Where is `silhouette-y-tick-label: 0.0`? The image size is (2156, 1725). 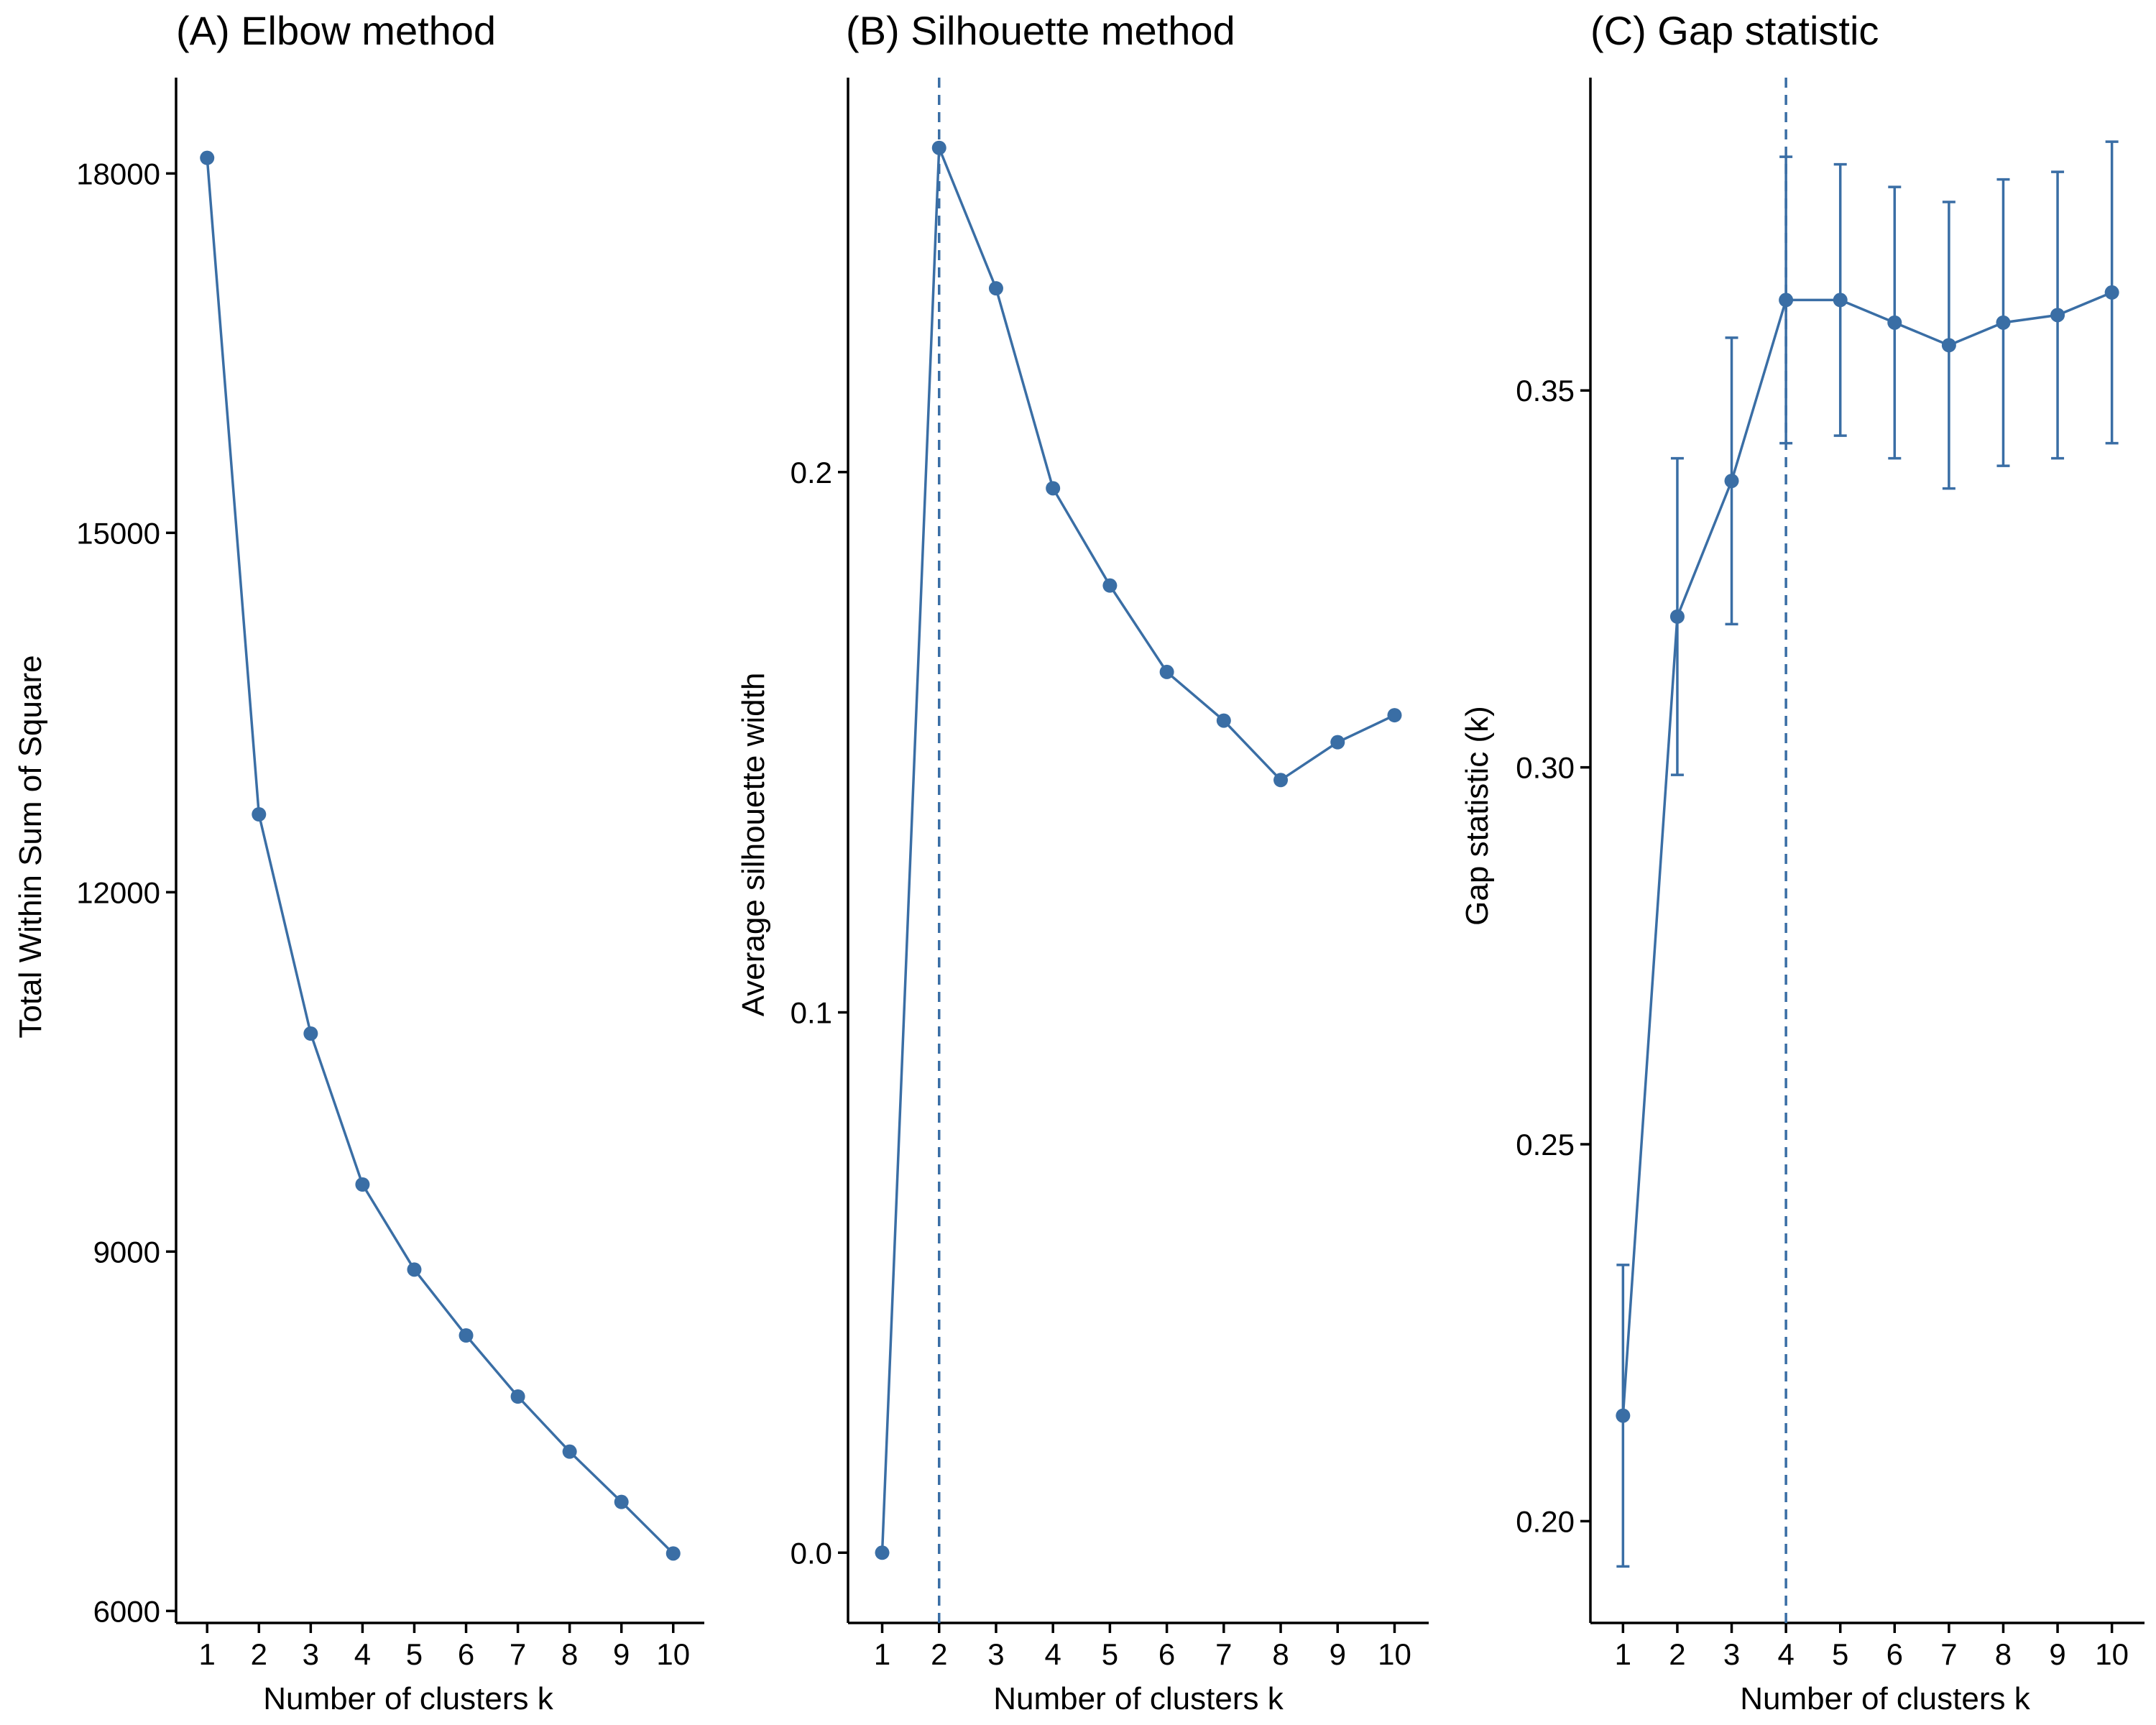
silhouette-y-tick-label: 0.0 is located at coordinates (811, 1553).